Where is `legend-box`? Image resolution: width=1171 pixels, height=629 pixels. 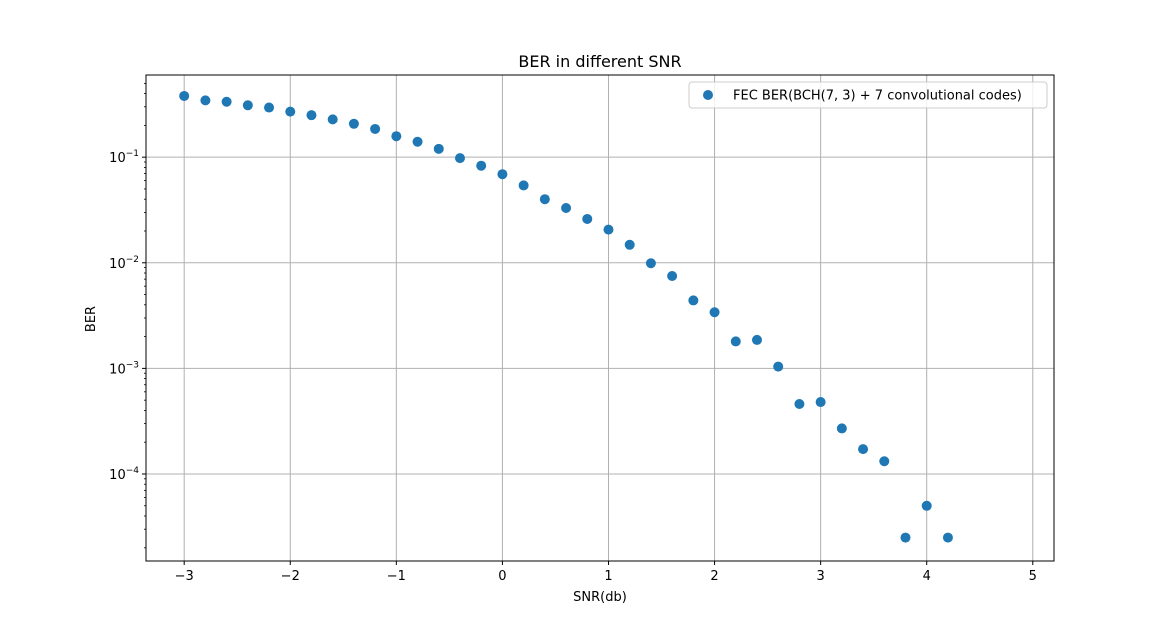
legend-box is located at coordinates (868, 95).